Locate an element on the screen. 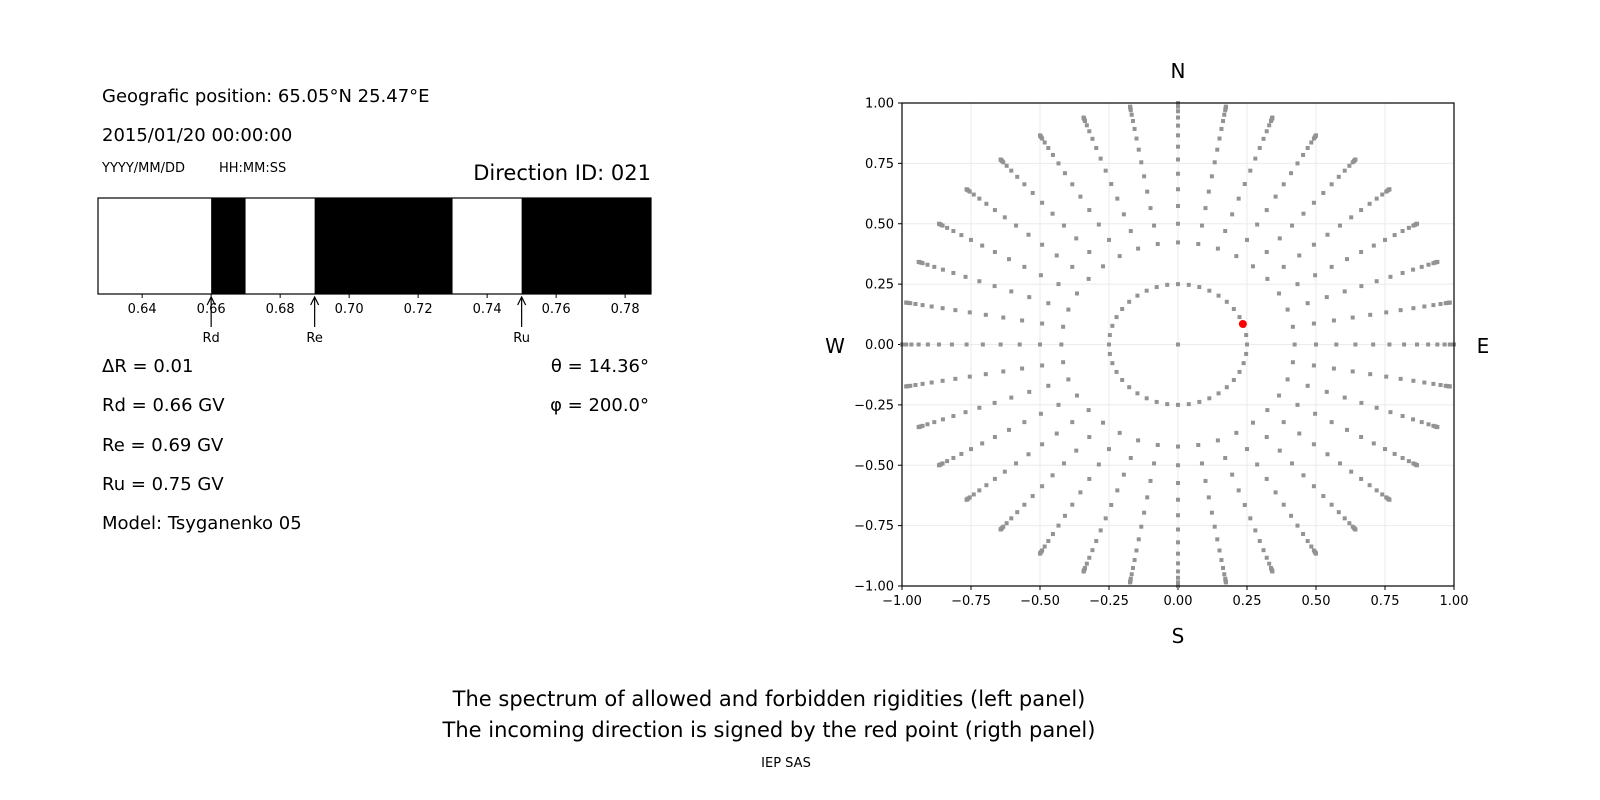 This screenshot has width=1600, height=800. arrow-head-icon is located at coordinates (315, 300).